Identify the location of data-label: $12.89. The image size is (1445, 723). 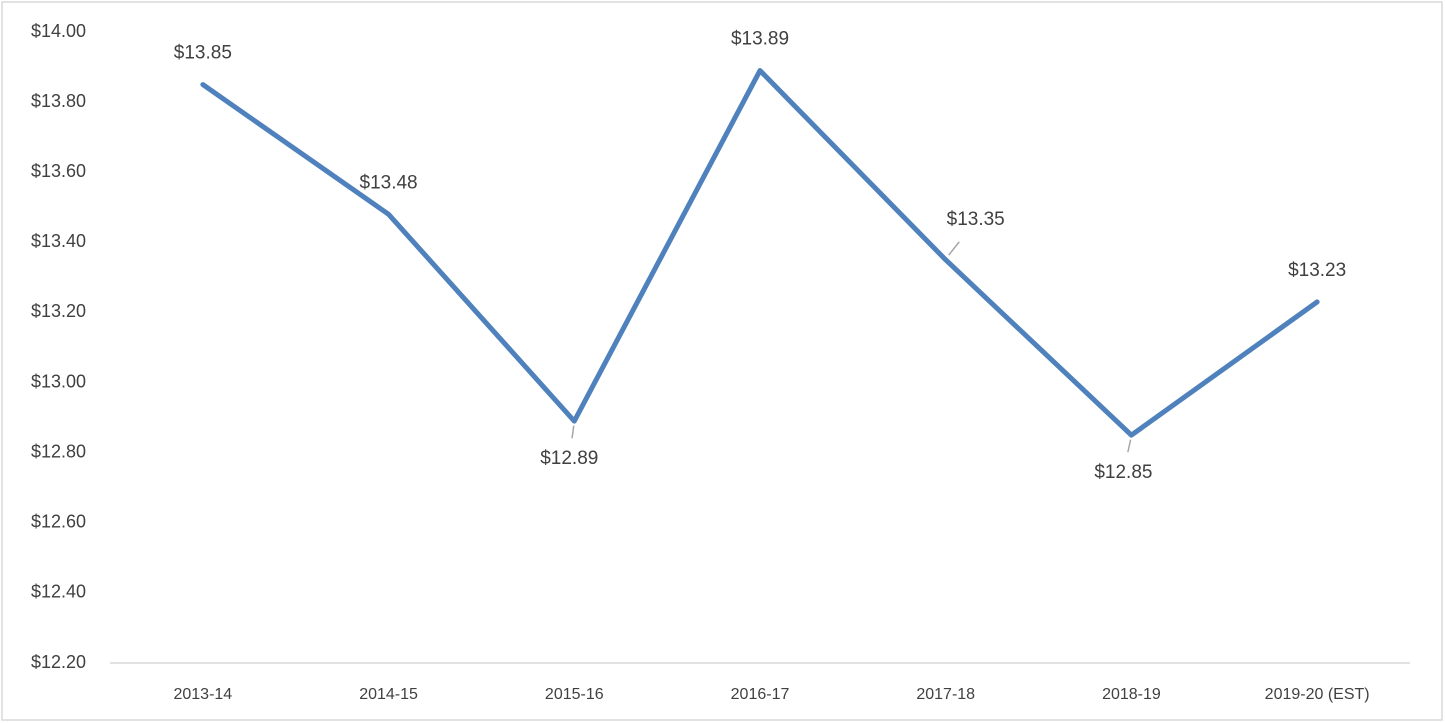
(569, 458).